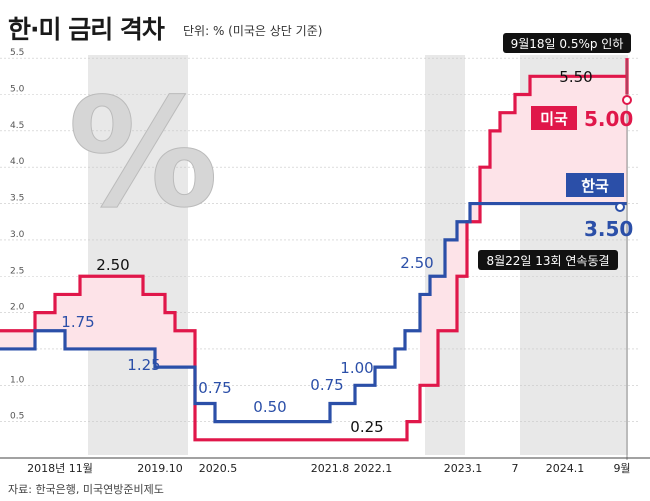 This screenshot has width=650, height=501. I want to click on band-2019, so click(138, 255).